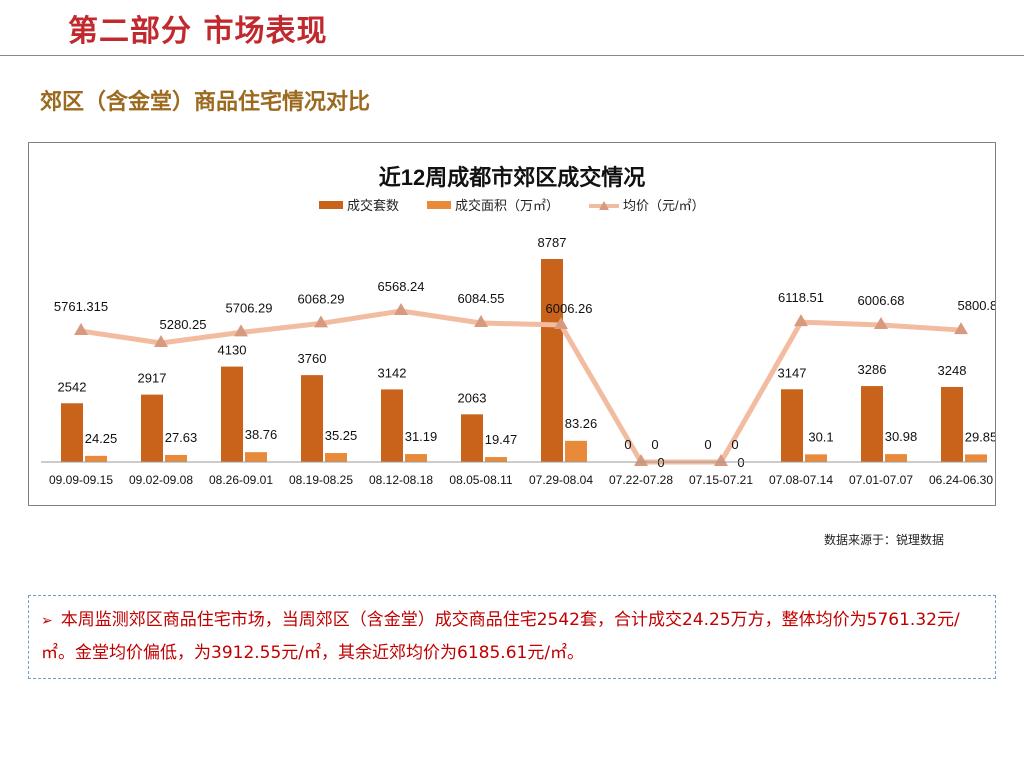  I want to click on legend-swatch-count, so click(331, 205).